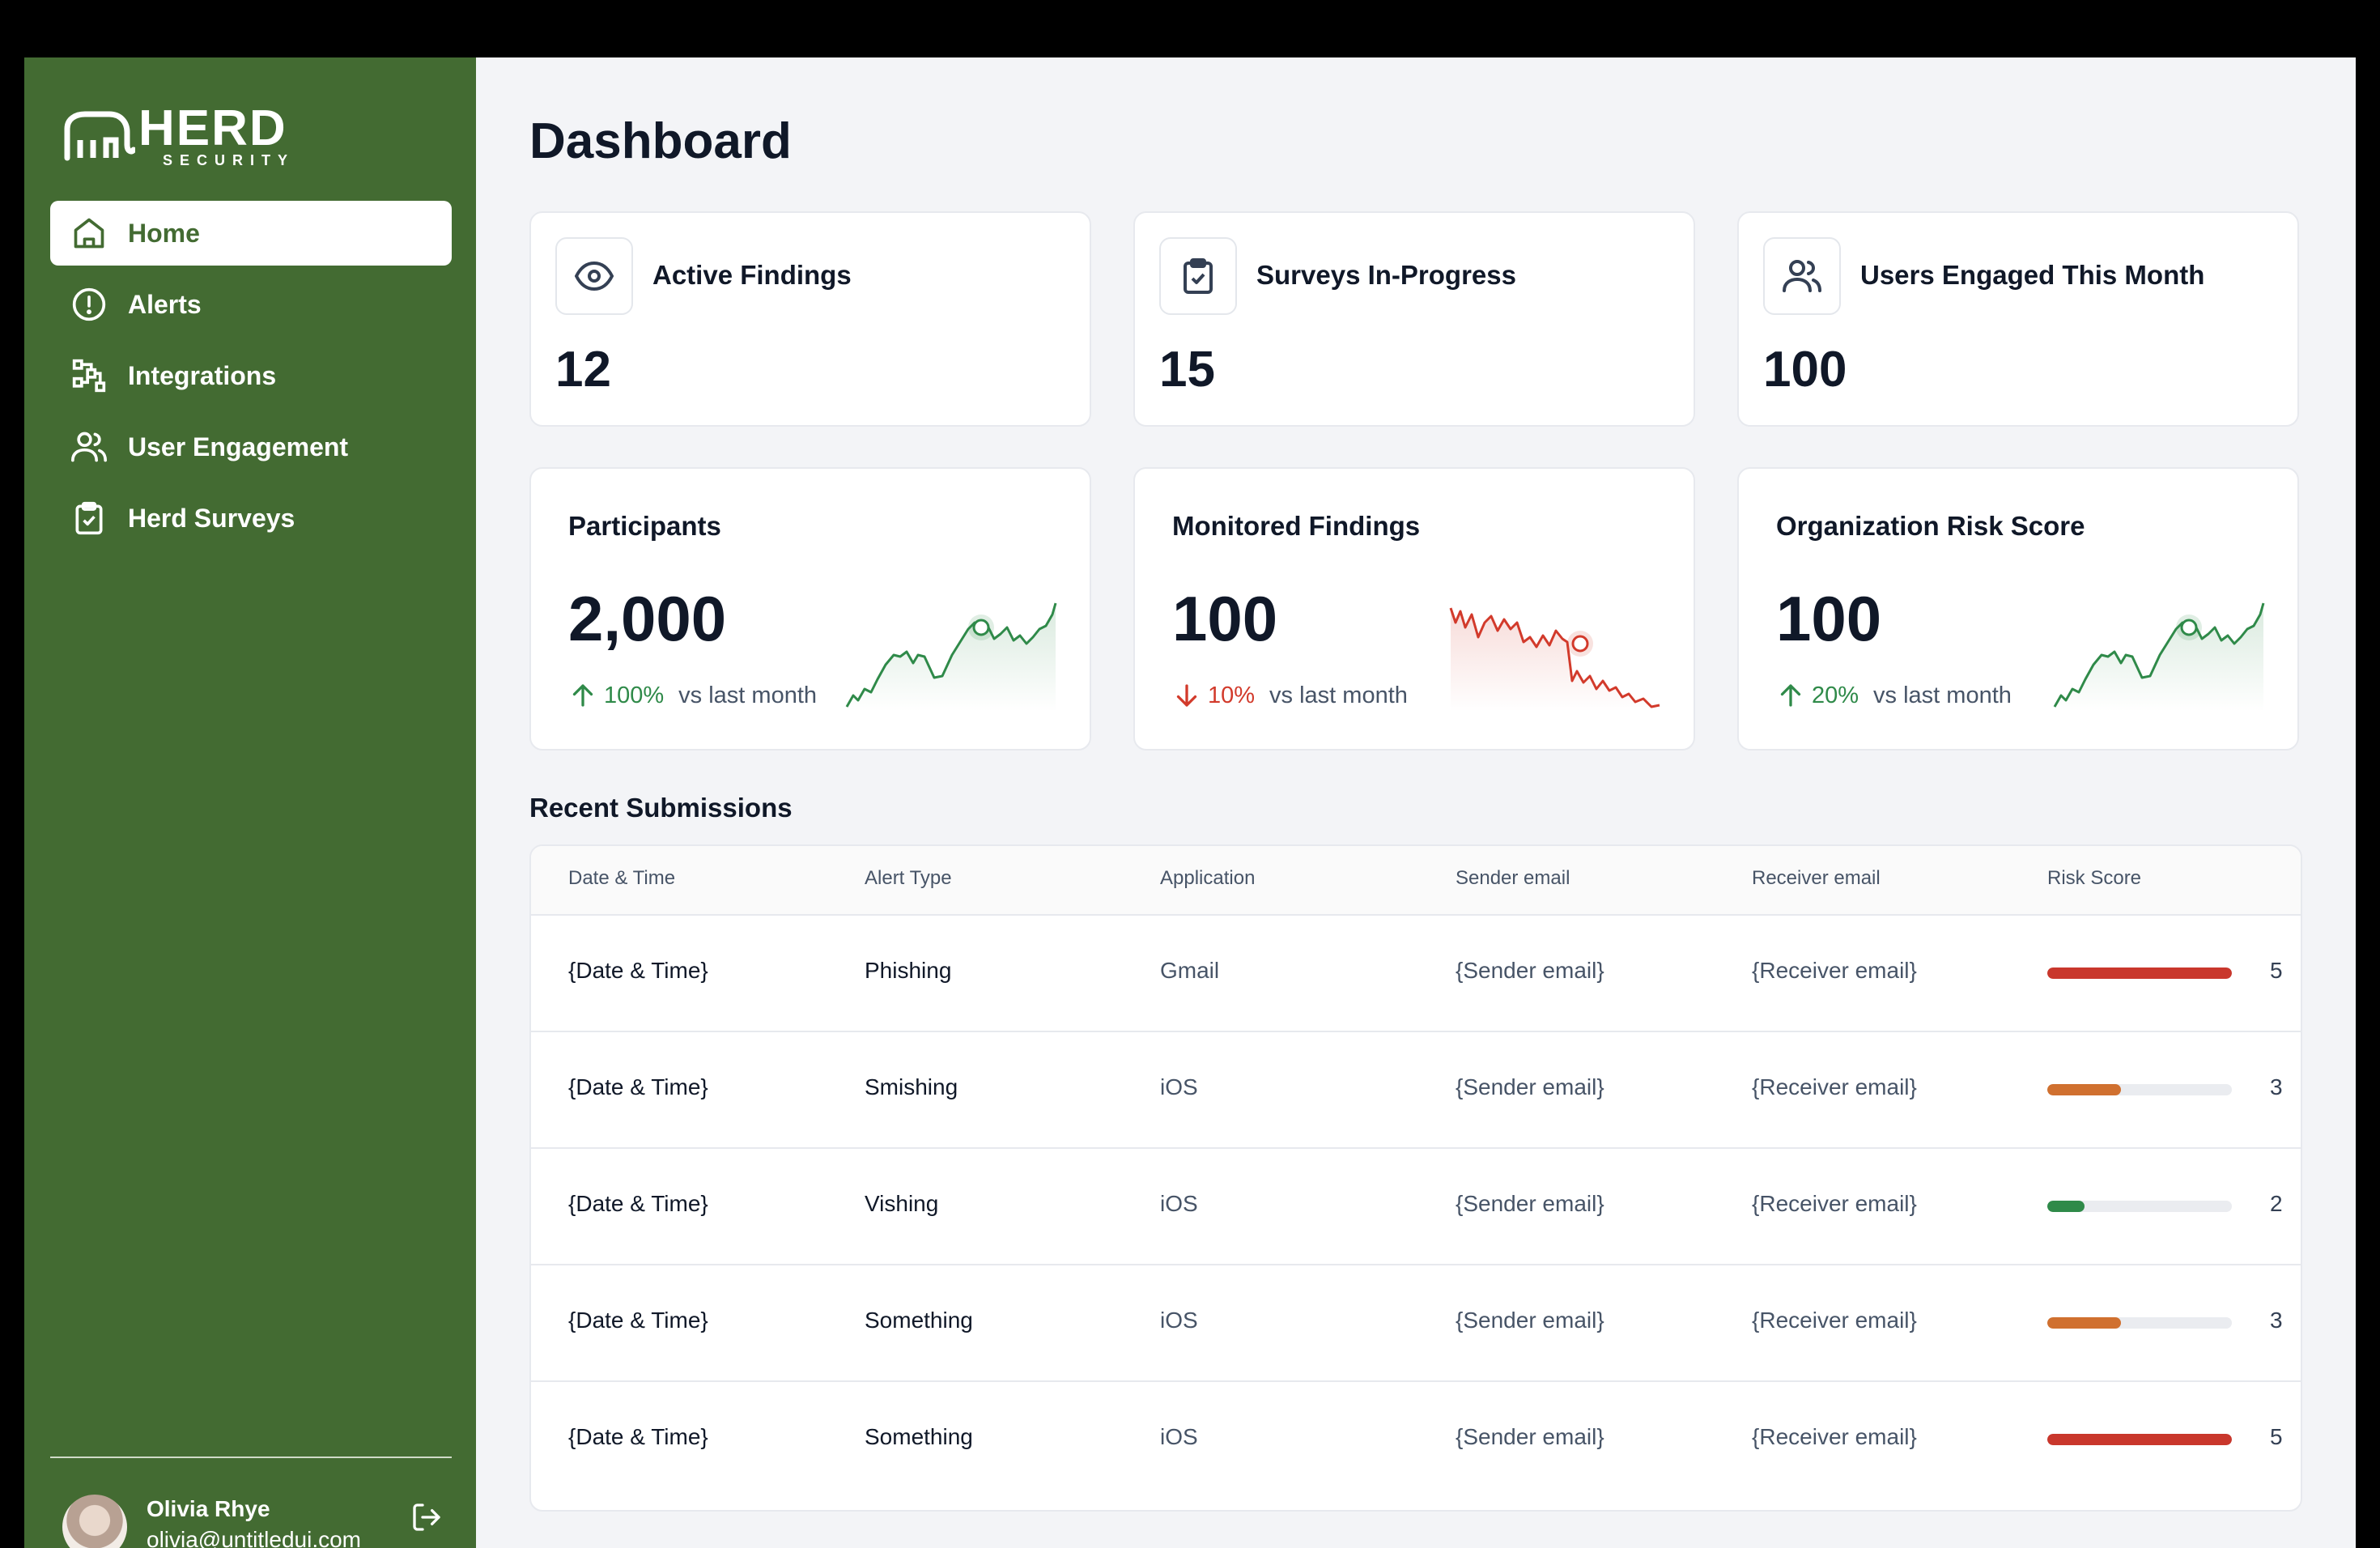 This screenshot has height=1548, width=2380. What do you see at coordinates (89, 447) in the screenshot?
I see `users-icon` at bounding box center [89, 447].